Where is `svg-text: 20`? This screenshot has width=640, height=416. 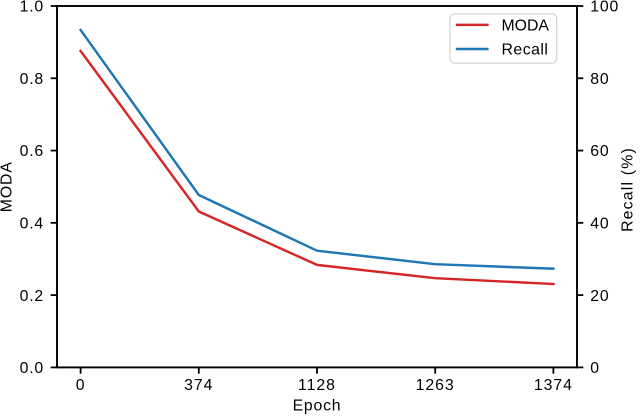 svg-text: 20 is located at coordinates (599, 296).